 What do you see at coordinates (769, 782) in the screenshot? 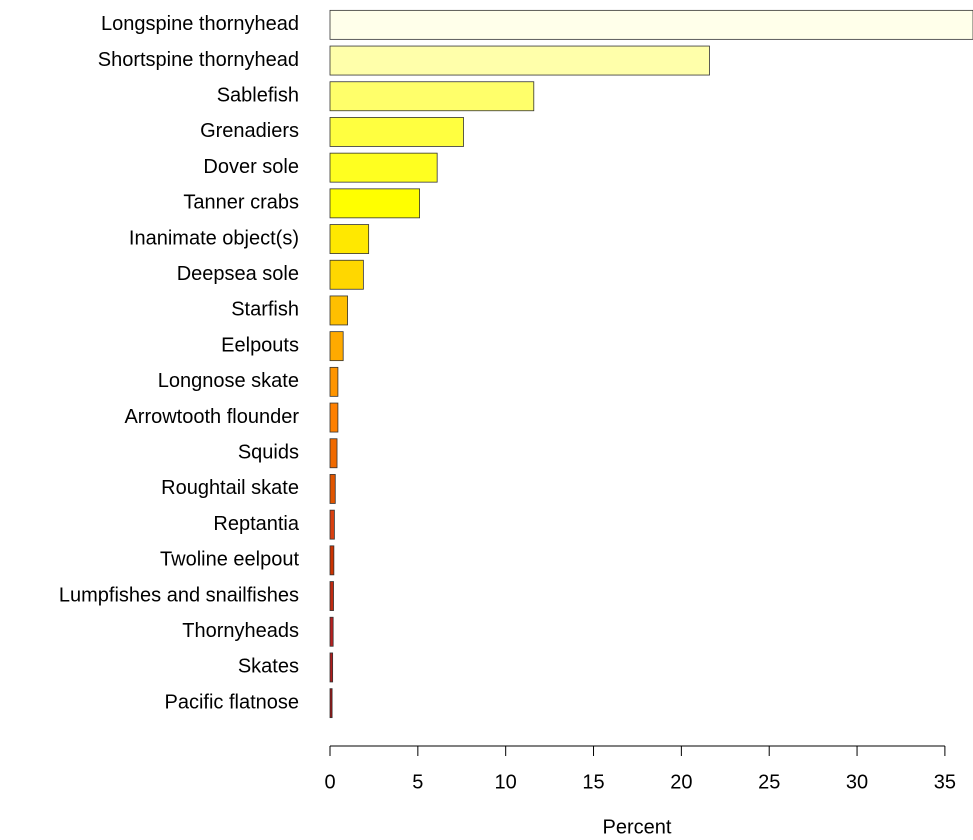
I see `x-tick-label: 25` at bounding box center [769, 782].